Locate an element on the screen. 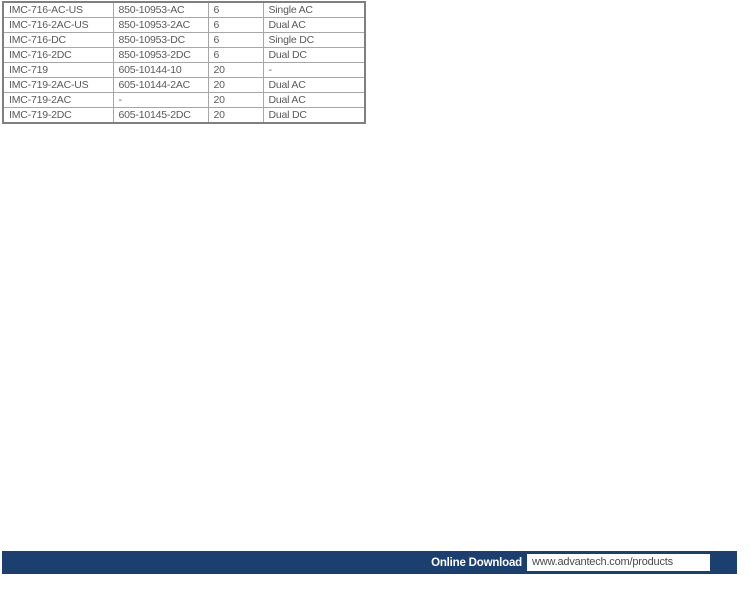 This screenshot has width=750, height=591. table-row: IMC-719 605-10144-10 20 - is located at coordinates (184, 70).